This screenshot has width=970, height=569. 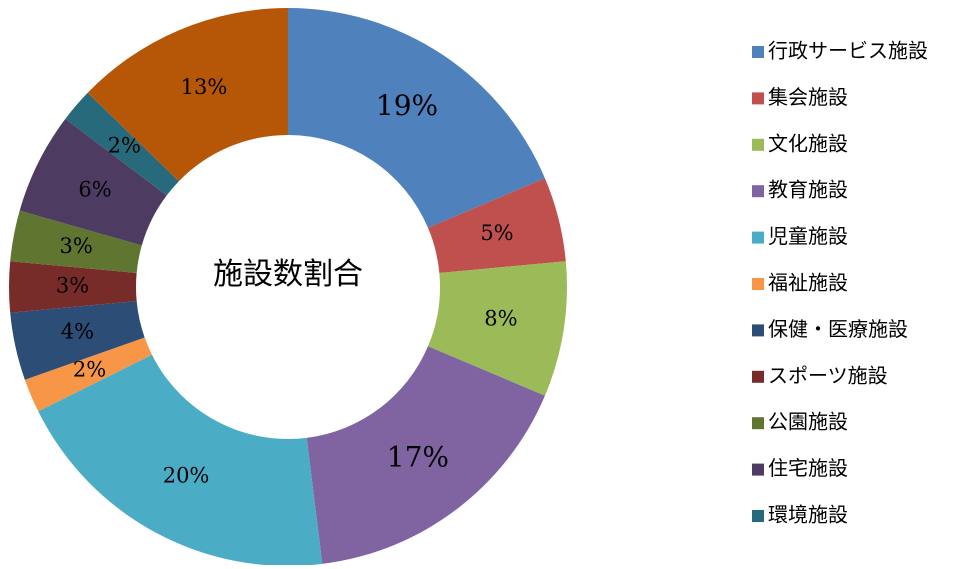 What do you see at coordinates (186, 475) in the screenshot?
I see `data-label: 20%` at bounding box center [186, 475].